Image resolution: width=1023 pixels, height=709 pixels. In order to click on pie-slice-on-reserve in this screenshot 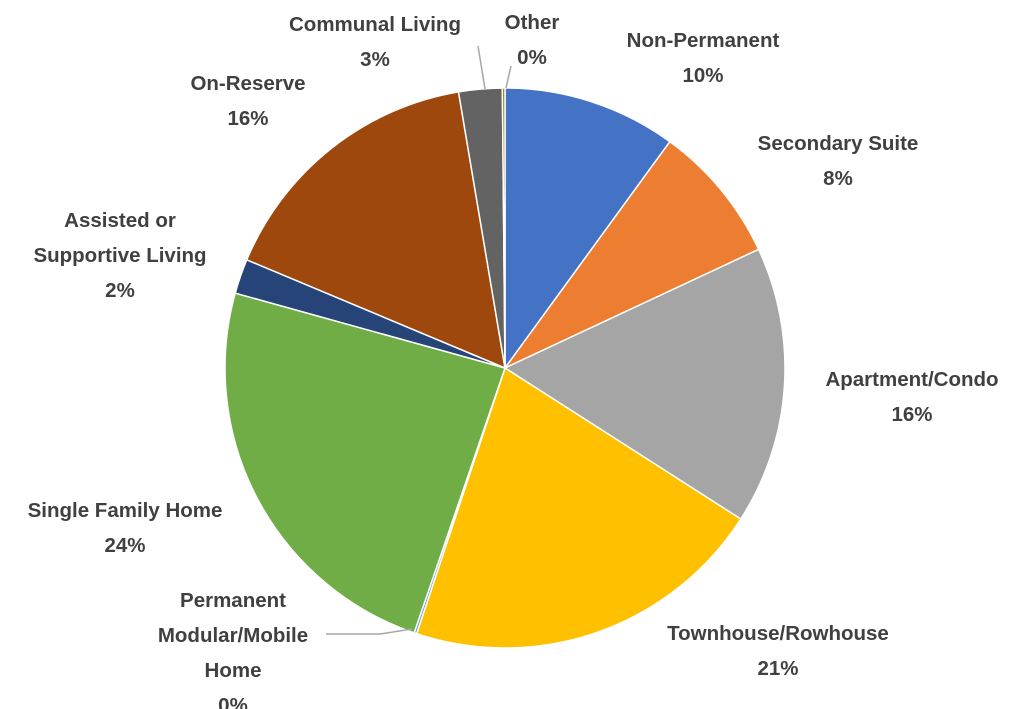, I will do `click(375, 230)`.